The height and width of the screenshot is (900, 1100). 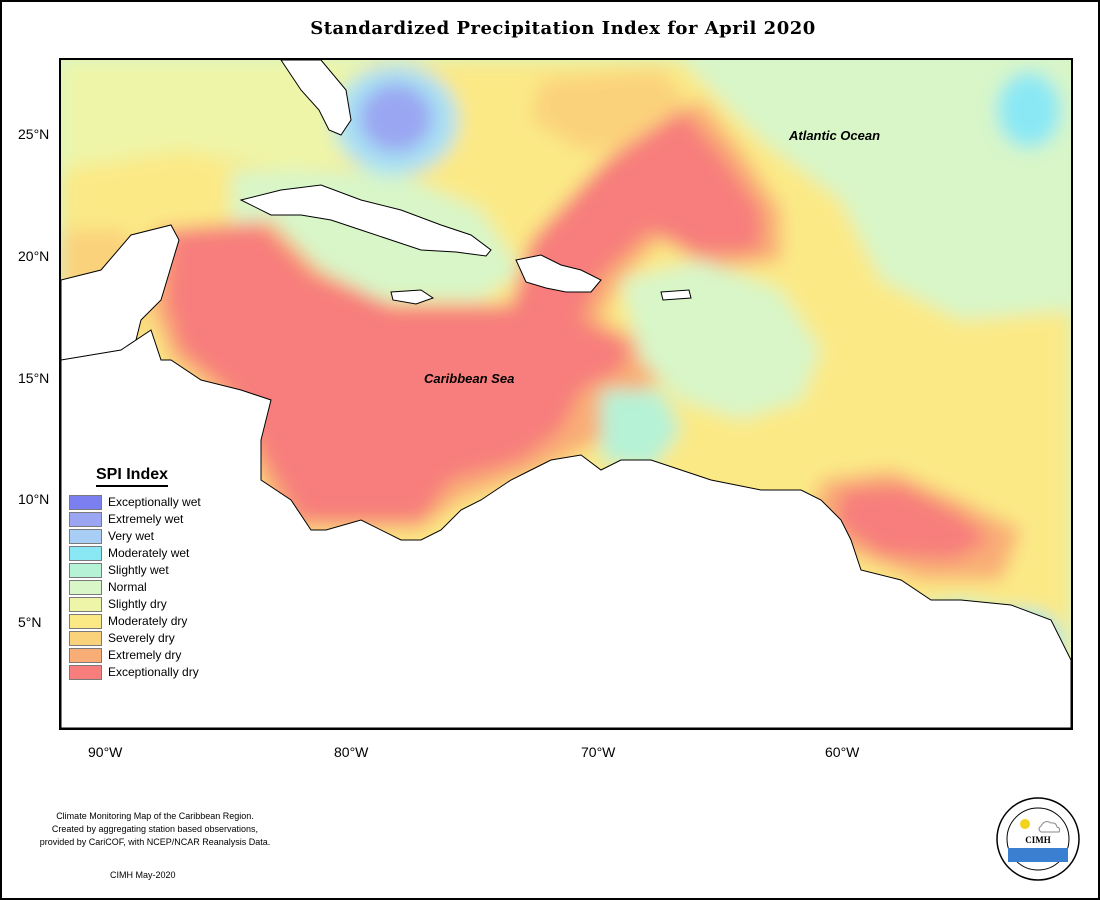 What do you see at coordinates (1029, 110) in the screenshot?
I see `field-wet-northeast` at bounding box center [1029, 110].